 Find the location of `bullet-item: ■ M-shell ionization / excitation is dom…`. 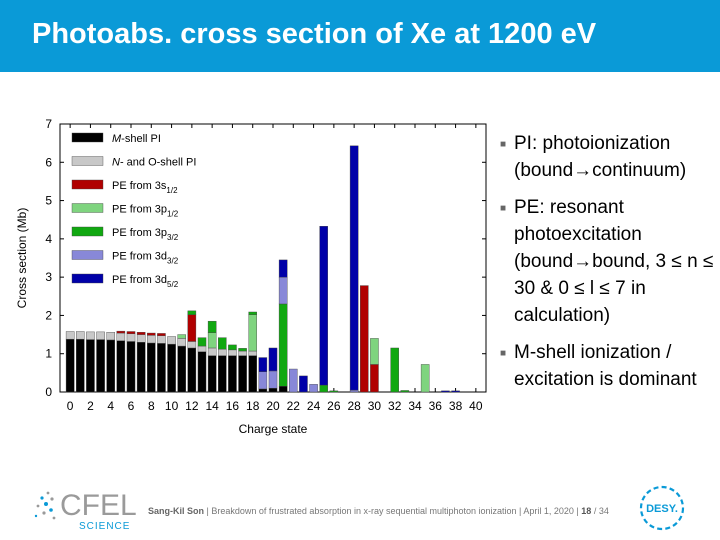

bullet-item: ■ M-shell ionization / excitation is dom… is located at coordinates (607, 366).